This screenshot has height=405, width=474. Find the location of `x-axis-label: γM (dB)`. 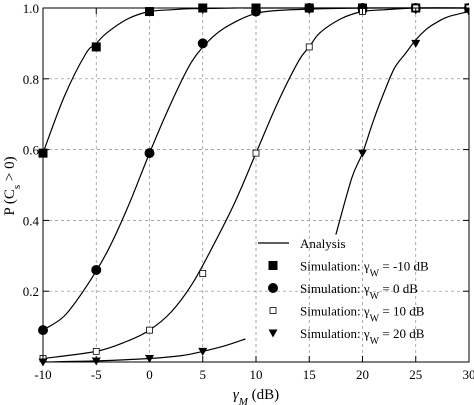

x-axis-label: γM (dB) is located at coordinates (256, 396).